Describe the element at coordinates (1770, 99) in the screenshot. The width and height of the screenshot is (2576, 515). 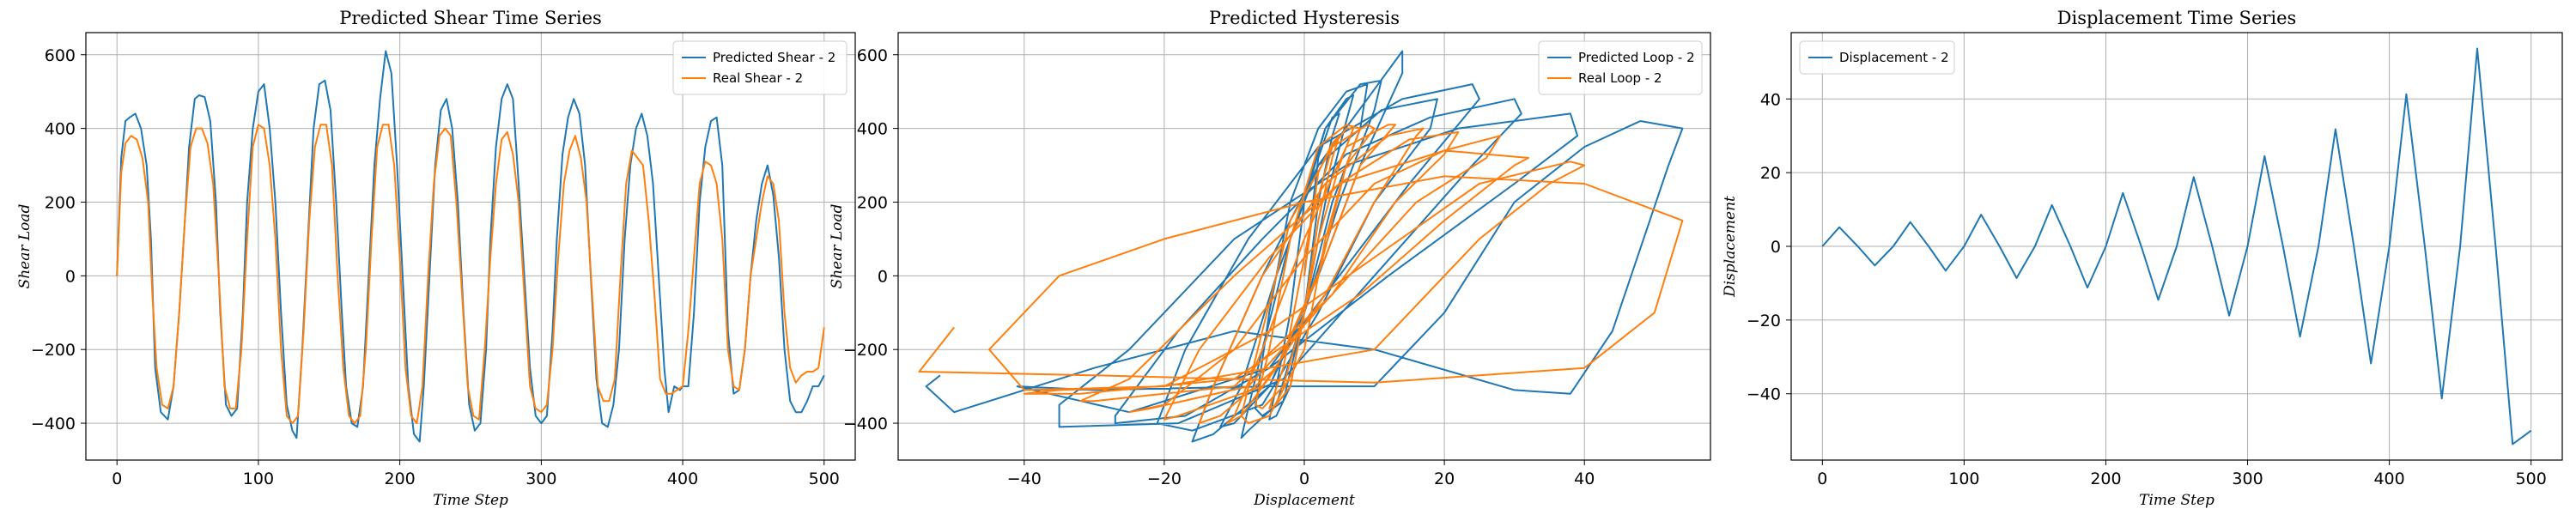
I see `y-tick-label: 40` at that location.